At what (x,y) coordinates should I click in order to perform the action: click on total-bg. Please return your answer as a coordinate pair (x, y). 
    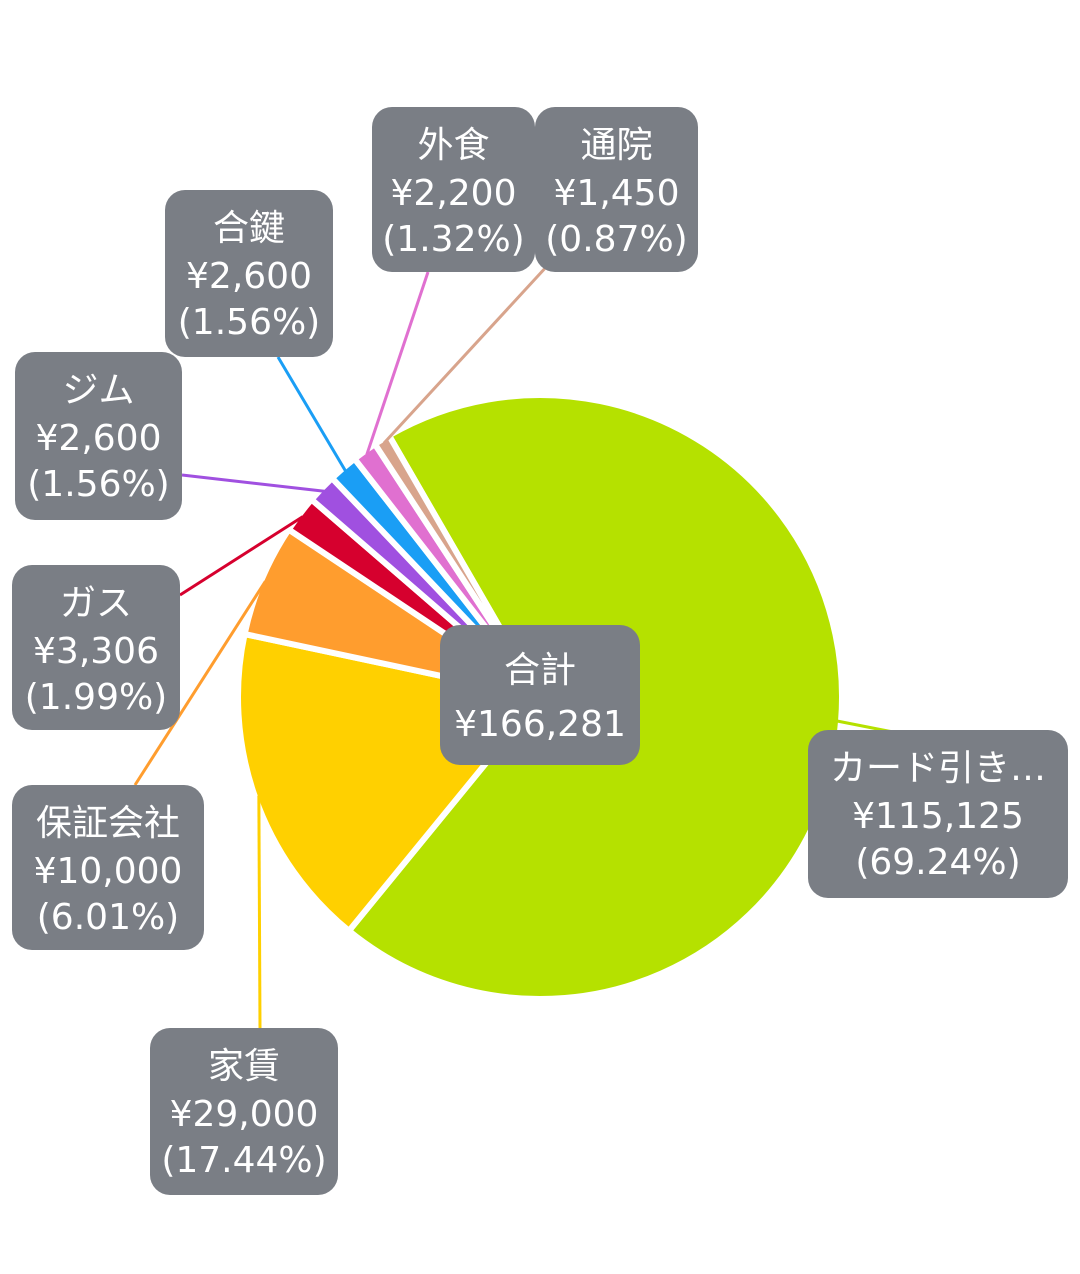
    Looking at the image, I should click on (540, 695).